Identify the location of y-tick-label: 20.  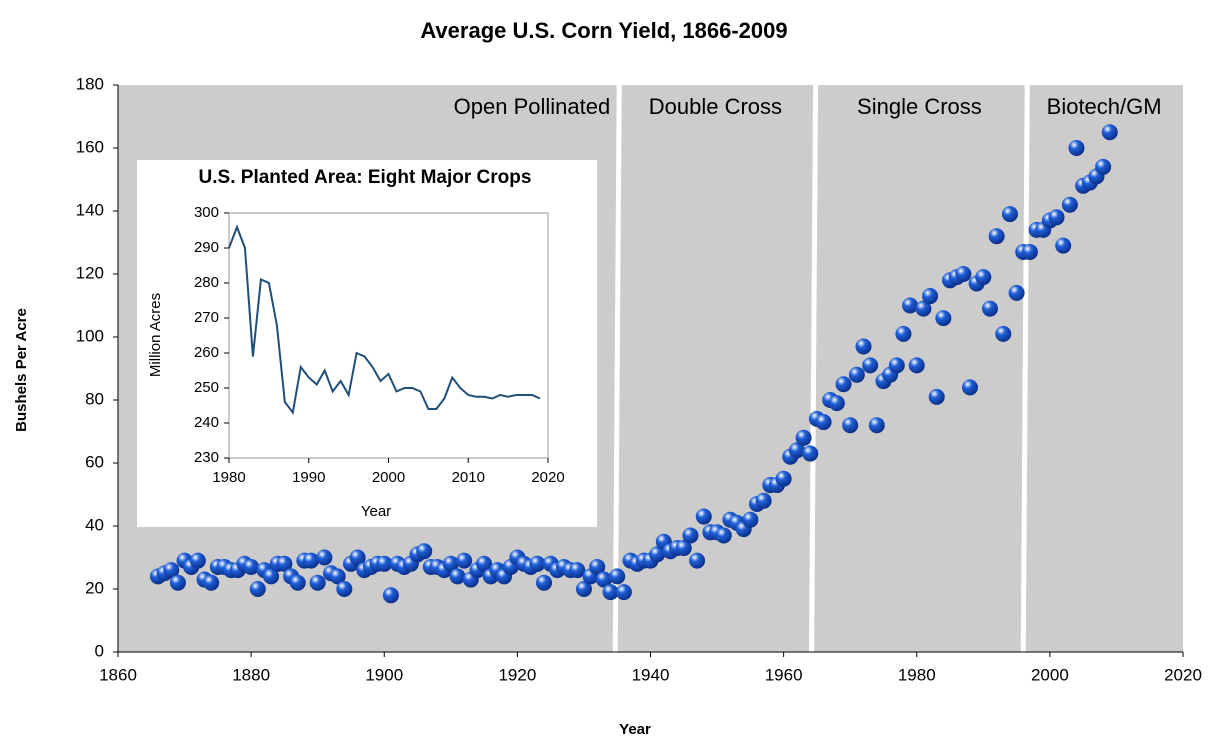
(94, 587).